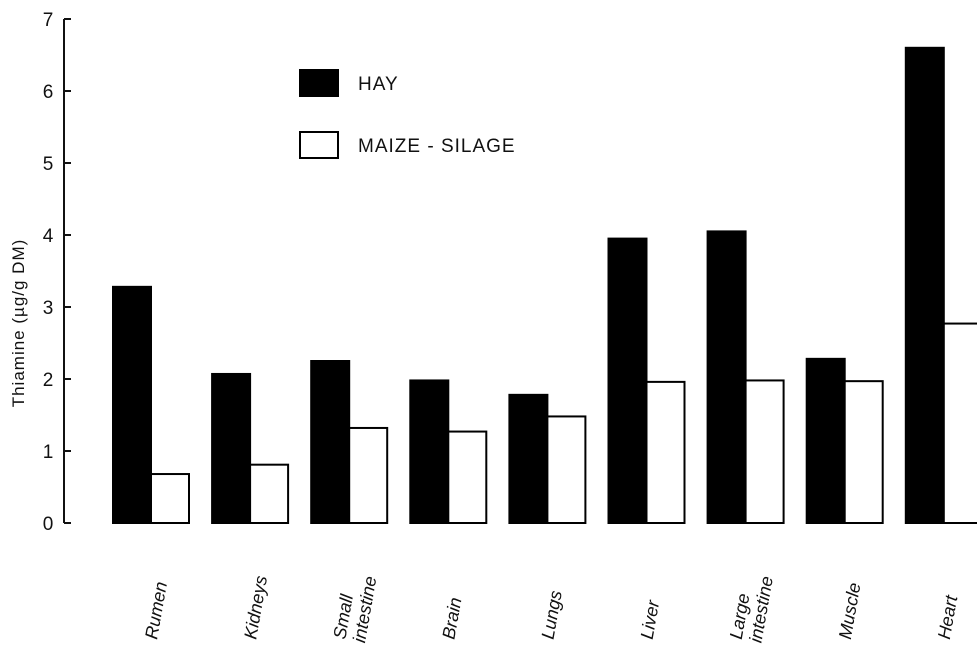  Describe the element at coordinates (948, 617) in the screenshot. I see `category-label: Heart` at that location.